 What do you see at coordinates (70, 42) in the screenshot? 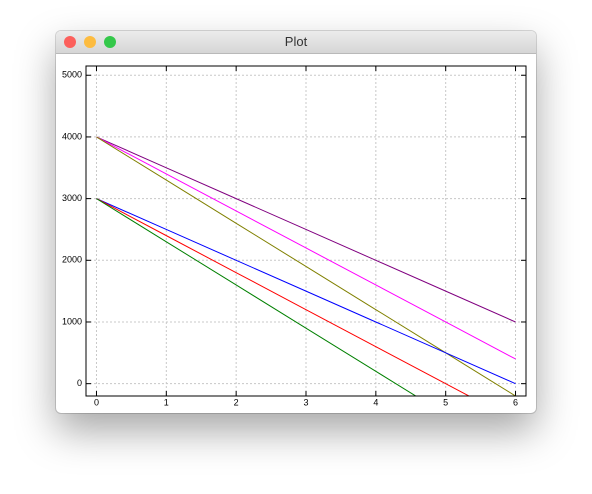
I see `close-button` at bounding box center [70, 42].